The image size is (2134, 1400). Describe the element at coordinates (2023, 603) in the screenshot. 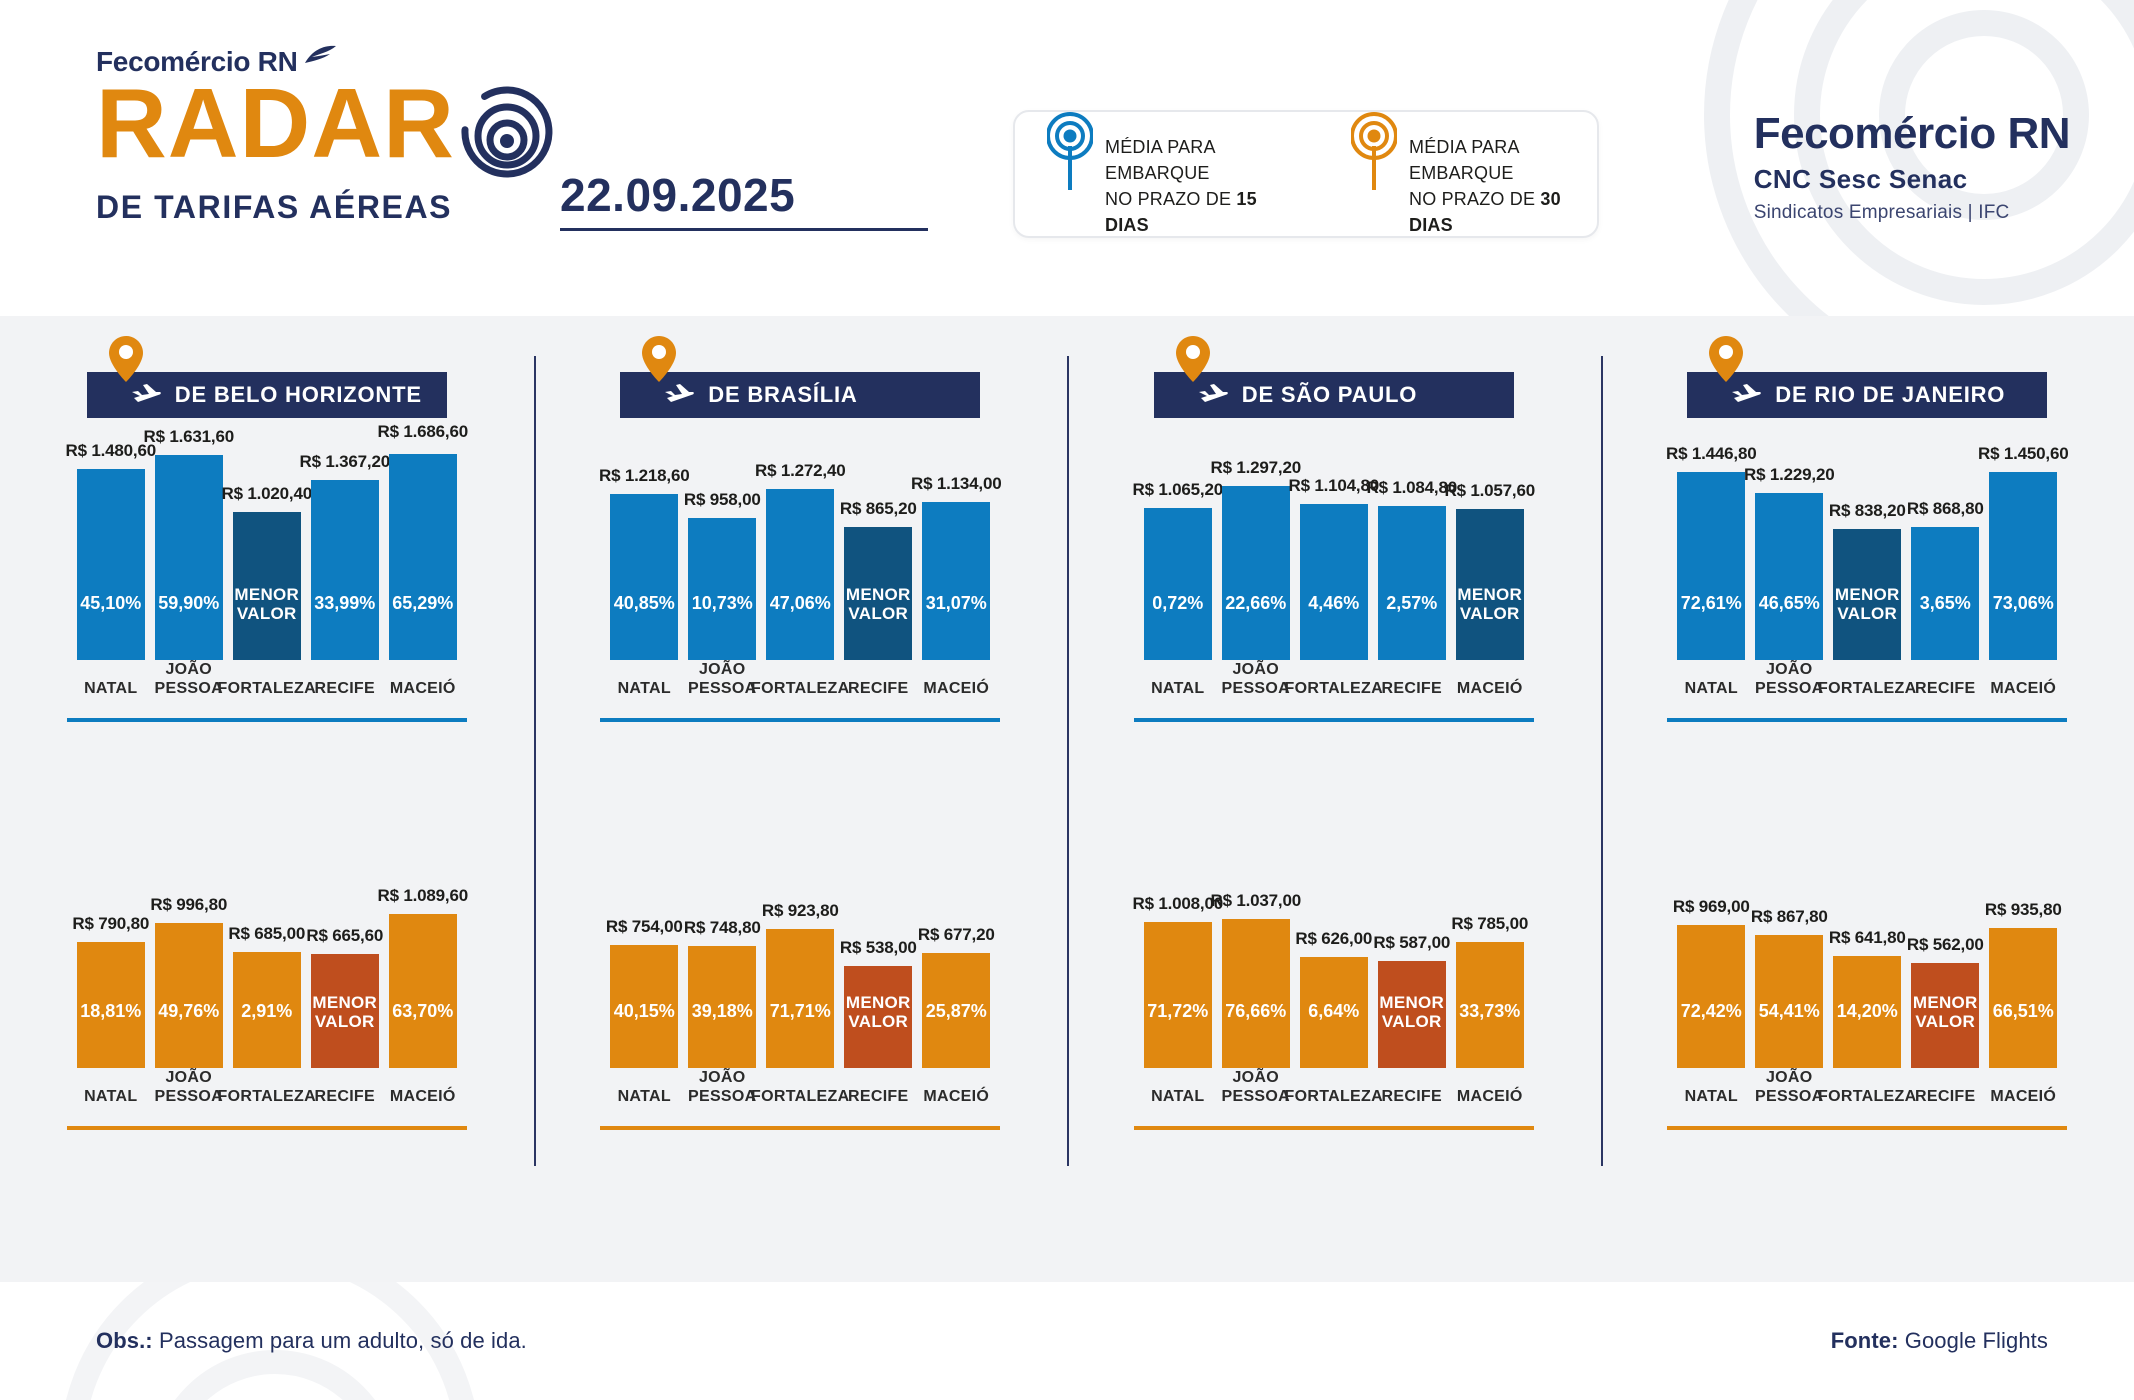

I see `bar-percent-label: 73,06%` at that location.